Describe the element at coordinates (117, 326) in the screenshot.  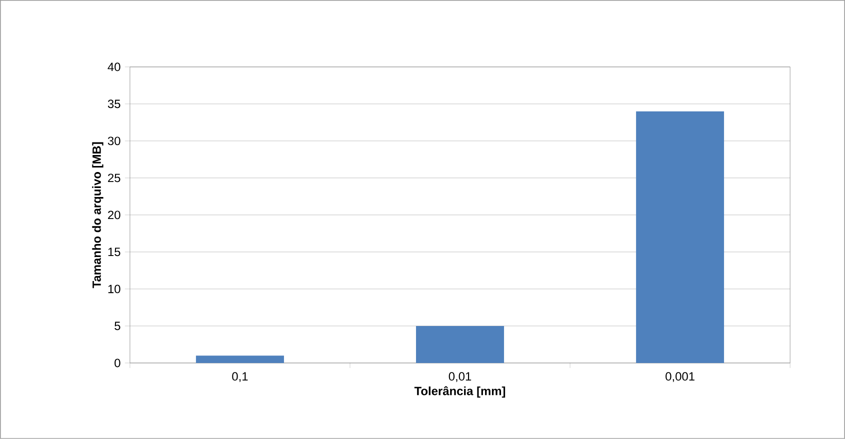
I see `y-tick-label: 5` at that location.